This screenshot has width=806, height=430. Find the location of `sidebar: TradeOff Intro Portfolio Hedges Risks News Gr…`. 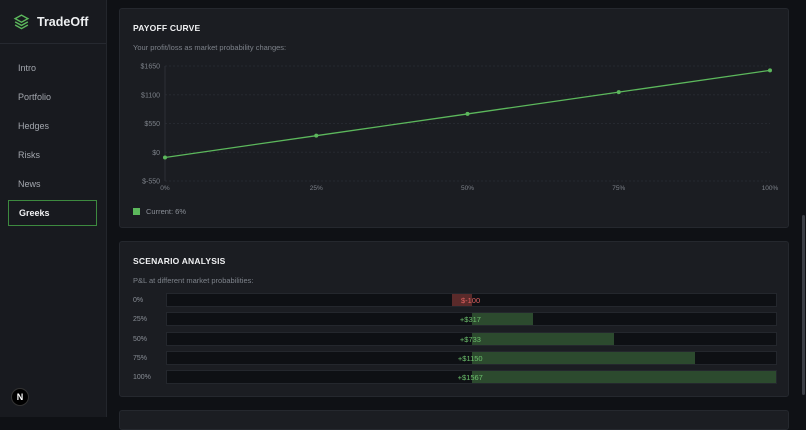

sidebar: TradeOff Intro Portfolio Hedges Risks News Gr… is located at coordinates (53, 208).